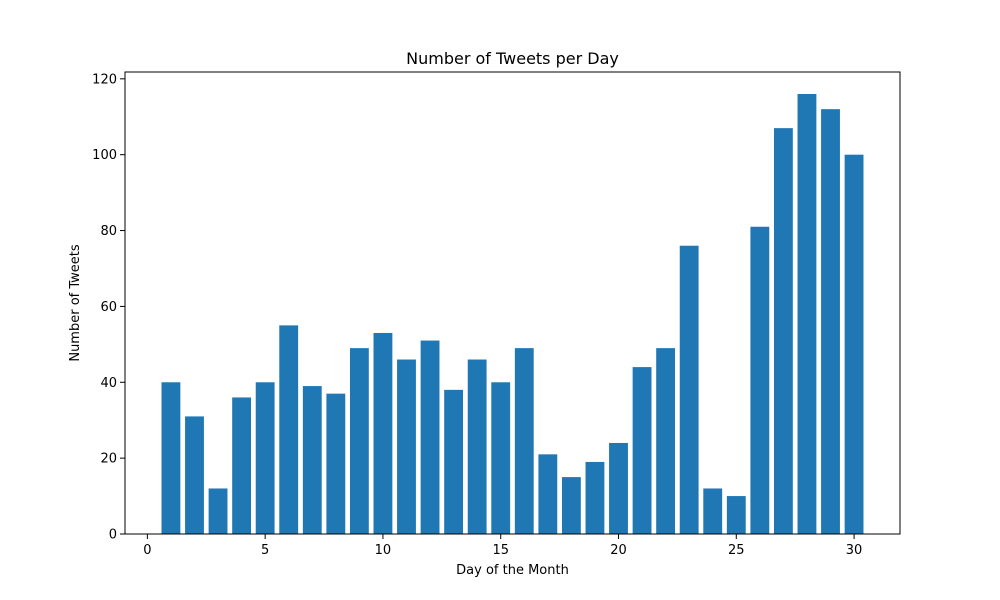 This screenshot has height=600, width=1000. Describe the element at coordinates (512, 570) in the screenshot. I see `x-axis-label: Day of the Month` at that location.